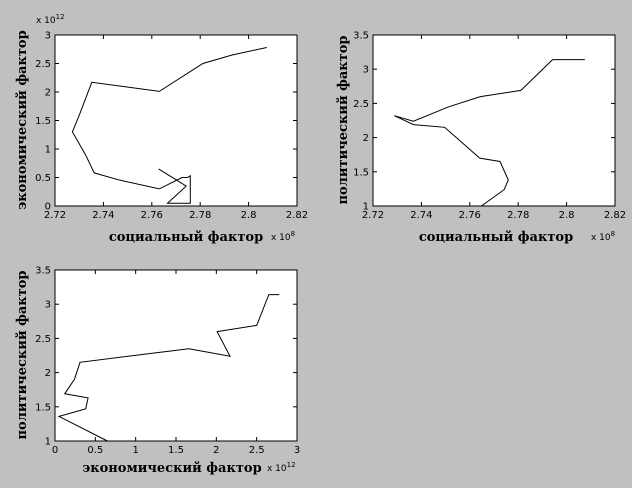  What do you see at coordinates (176, 450) in the screenshot?
I see `plot3-x-tick-label: 1.5` at bounding box center [176, 450].